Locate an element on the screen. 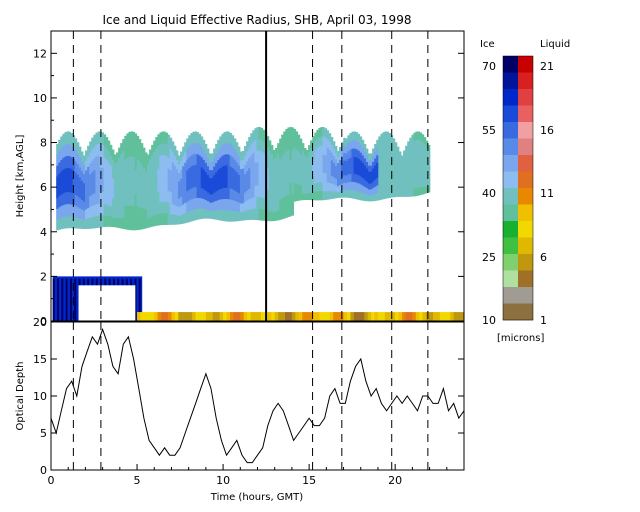 The image size is (640, 512). height-tick-label: 8 is located at coordinates (43, 143).